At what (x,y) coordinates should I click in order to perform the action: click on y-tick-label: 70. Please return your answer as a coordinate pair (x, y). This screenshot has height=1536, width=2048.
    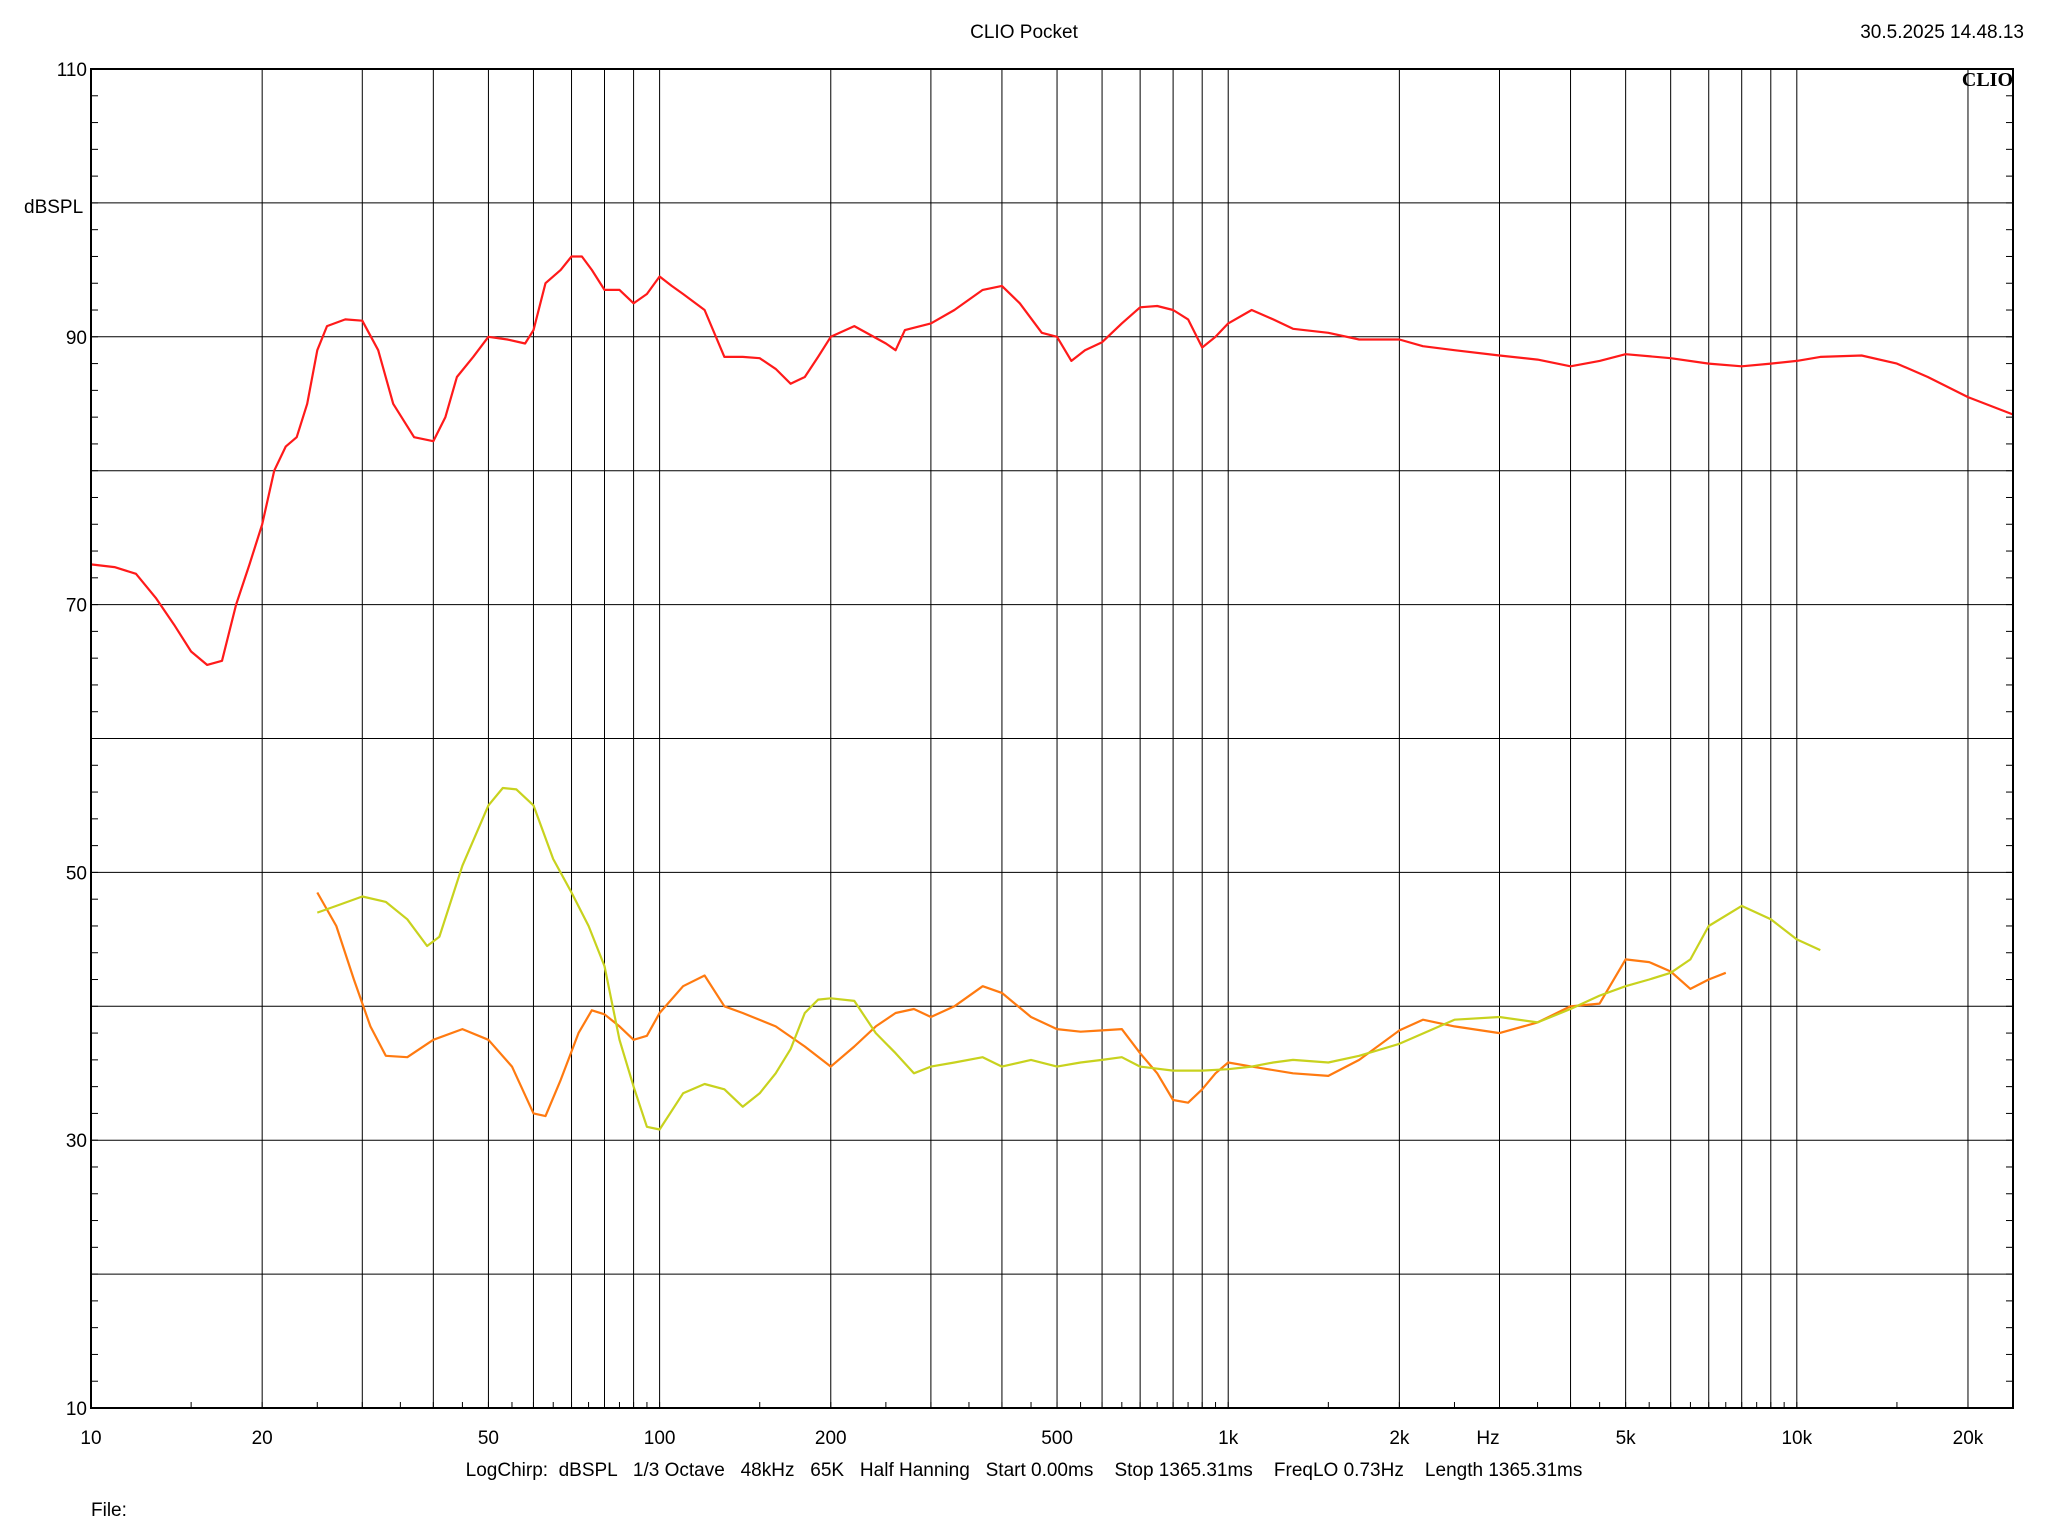
    Looking at the image, I should click on (76, 606).